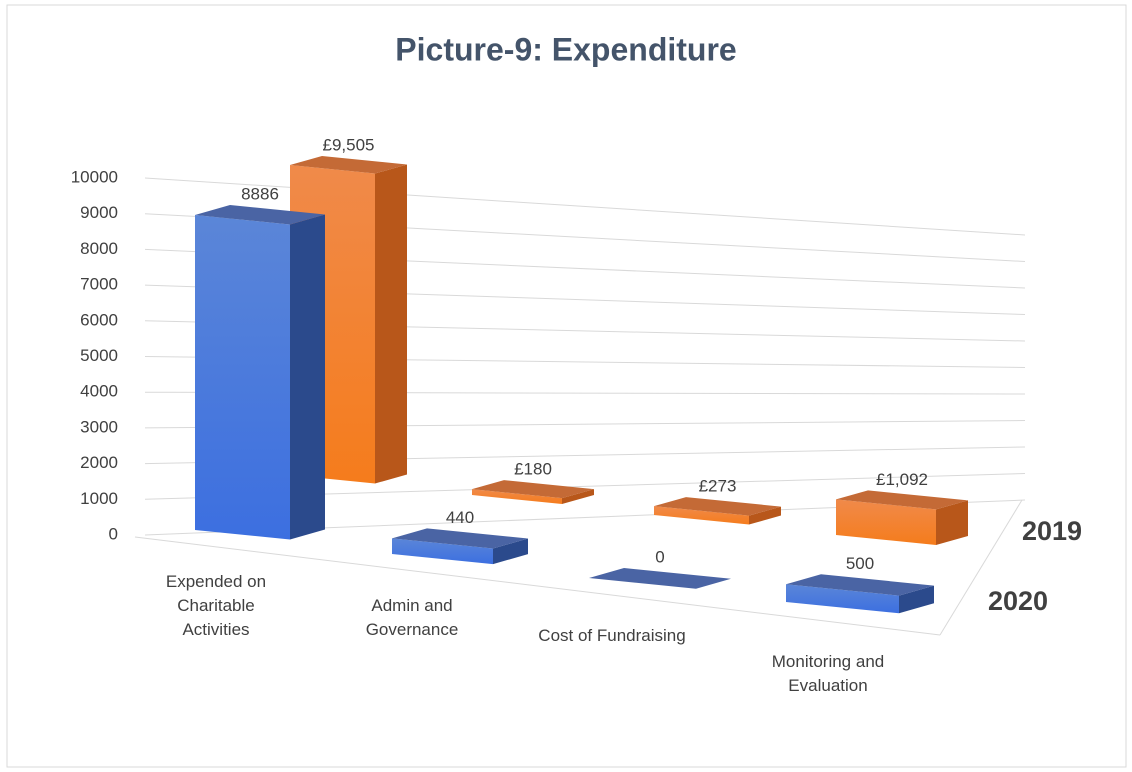 This screenshot has height=772, width=1132. Describe the element at coordinates (1018, 601) in the screenshot. I see `series-label: 2020` at that location.